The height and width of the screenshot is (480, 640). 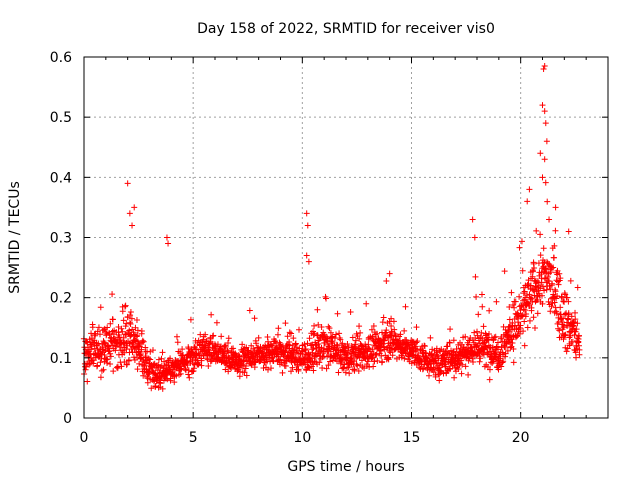 I want to click on y-tick-label: 0.5, so click(x=61, y=118).